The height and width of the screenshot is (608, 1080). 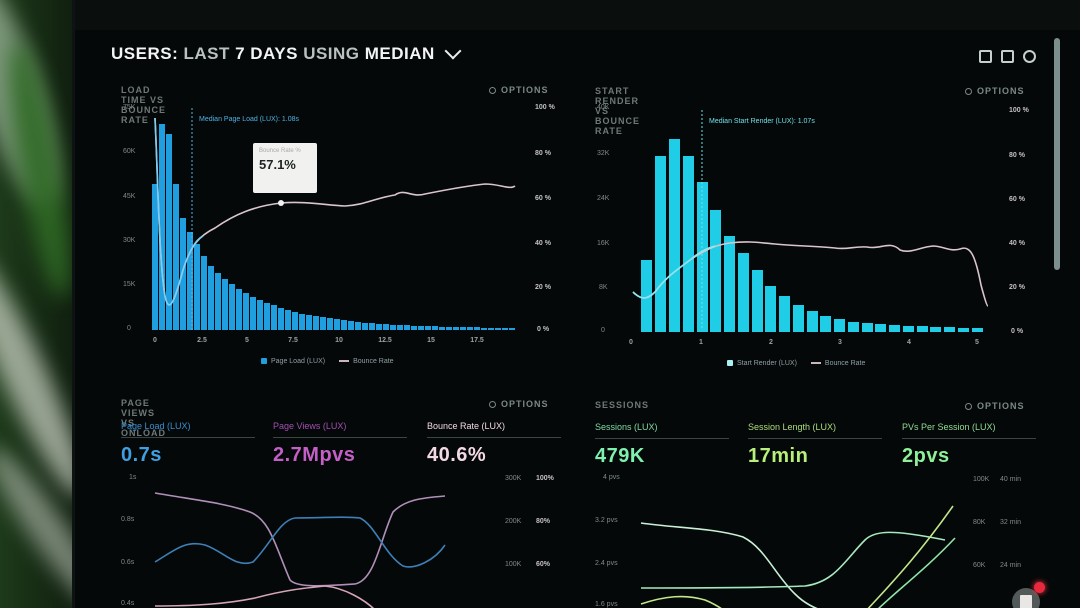 I want to click on y-tick: 32K, so click(x=603, y=153).